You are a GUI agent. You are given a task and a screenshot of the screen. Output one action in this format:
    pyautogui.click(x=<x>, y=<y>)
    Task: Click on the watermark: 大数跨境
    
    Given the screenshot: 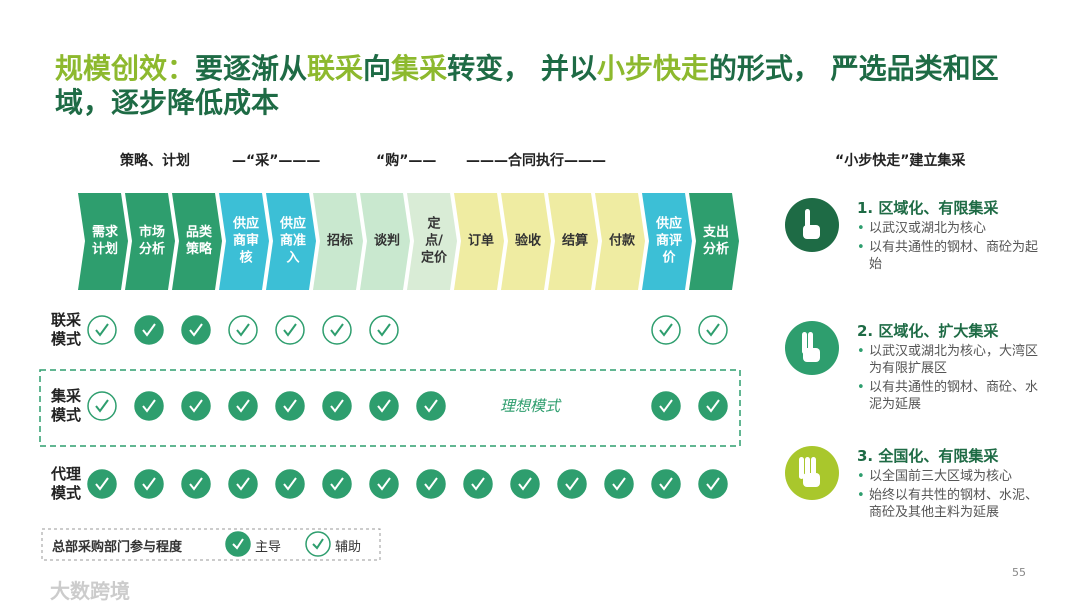 What is the action you would take?
    pyautogui.click(x=90, y=591)
    